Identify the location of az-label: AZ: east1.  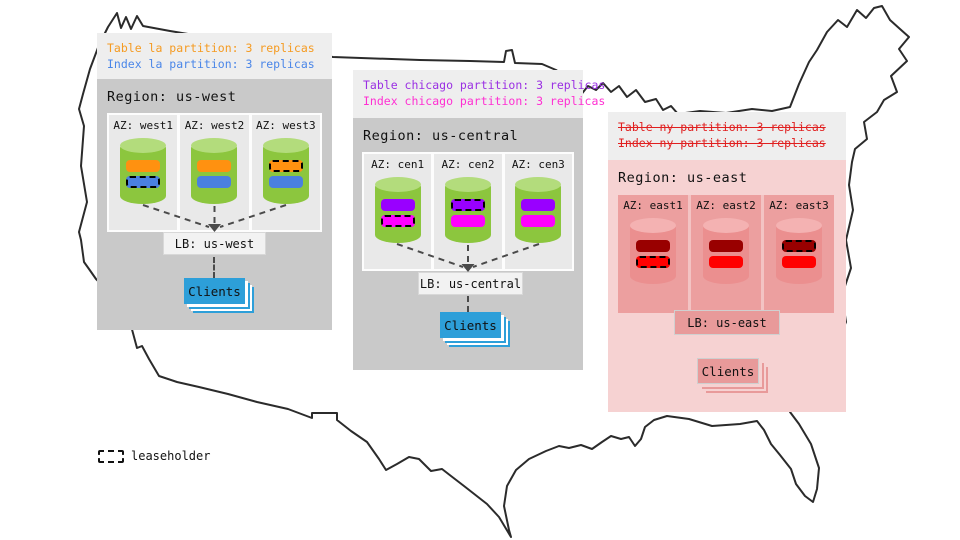
(653, 205).